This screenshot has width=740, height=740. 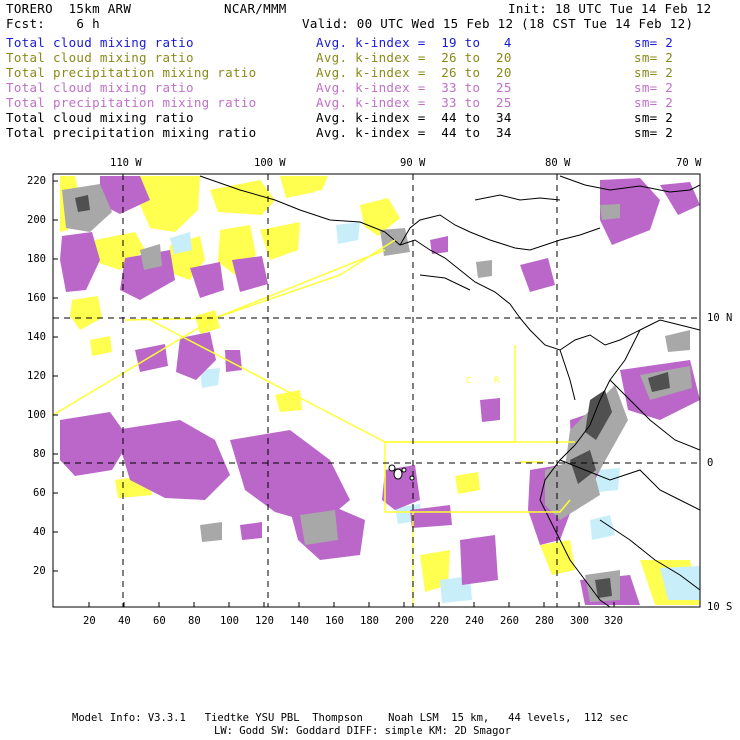 I want to click on legend-field-7: Total precipitation mixing ratio, so click(x=131, y=132).